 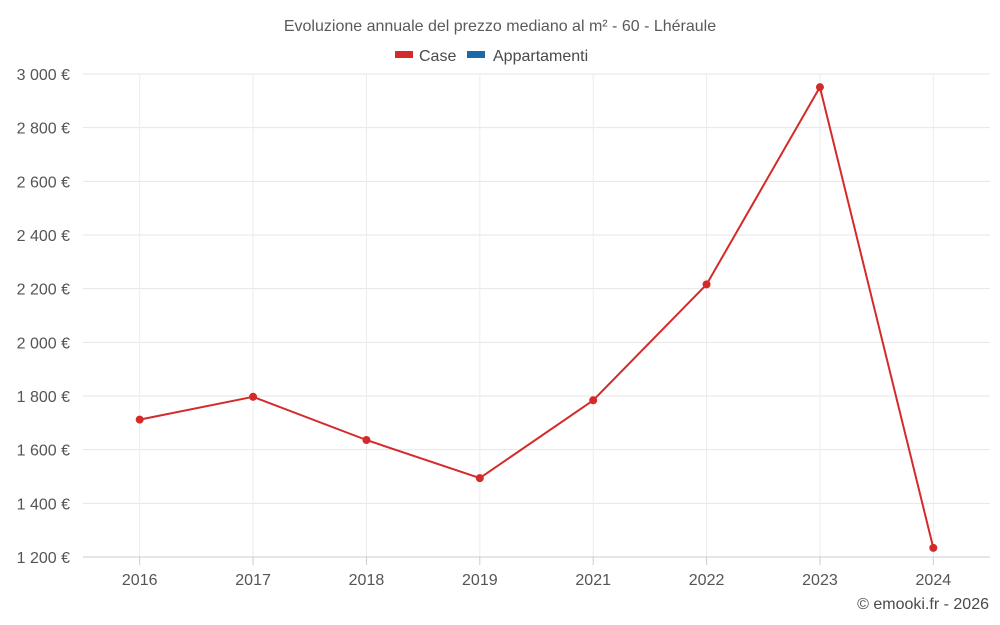 I want to click on y-tick-label: 3 000 €, so click(x=43, y=75).